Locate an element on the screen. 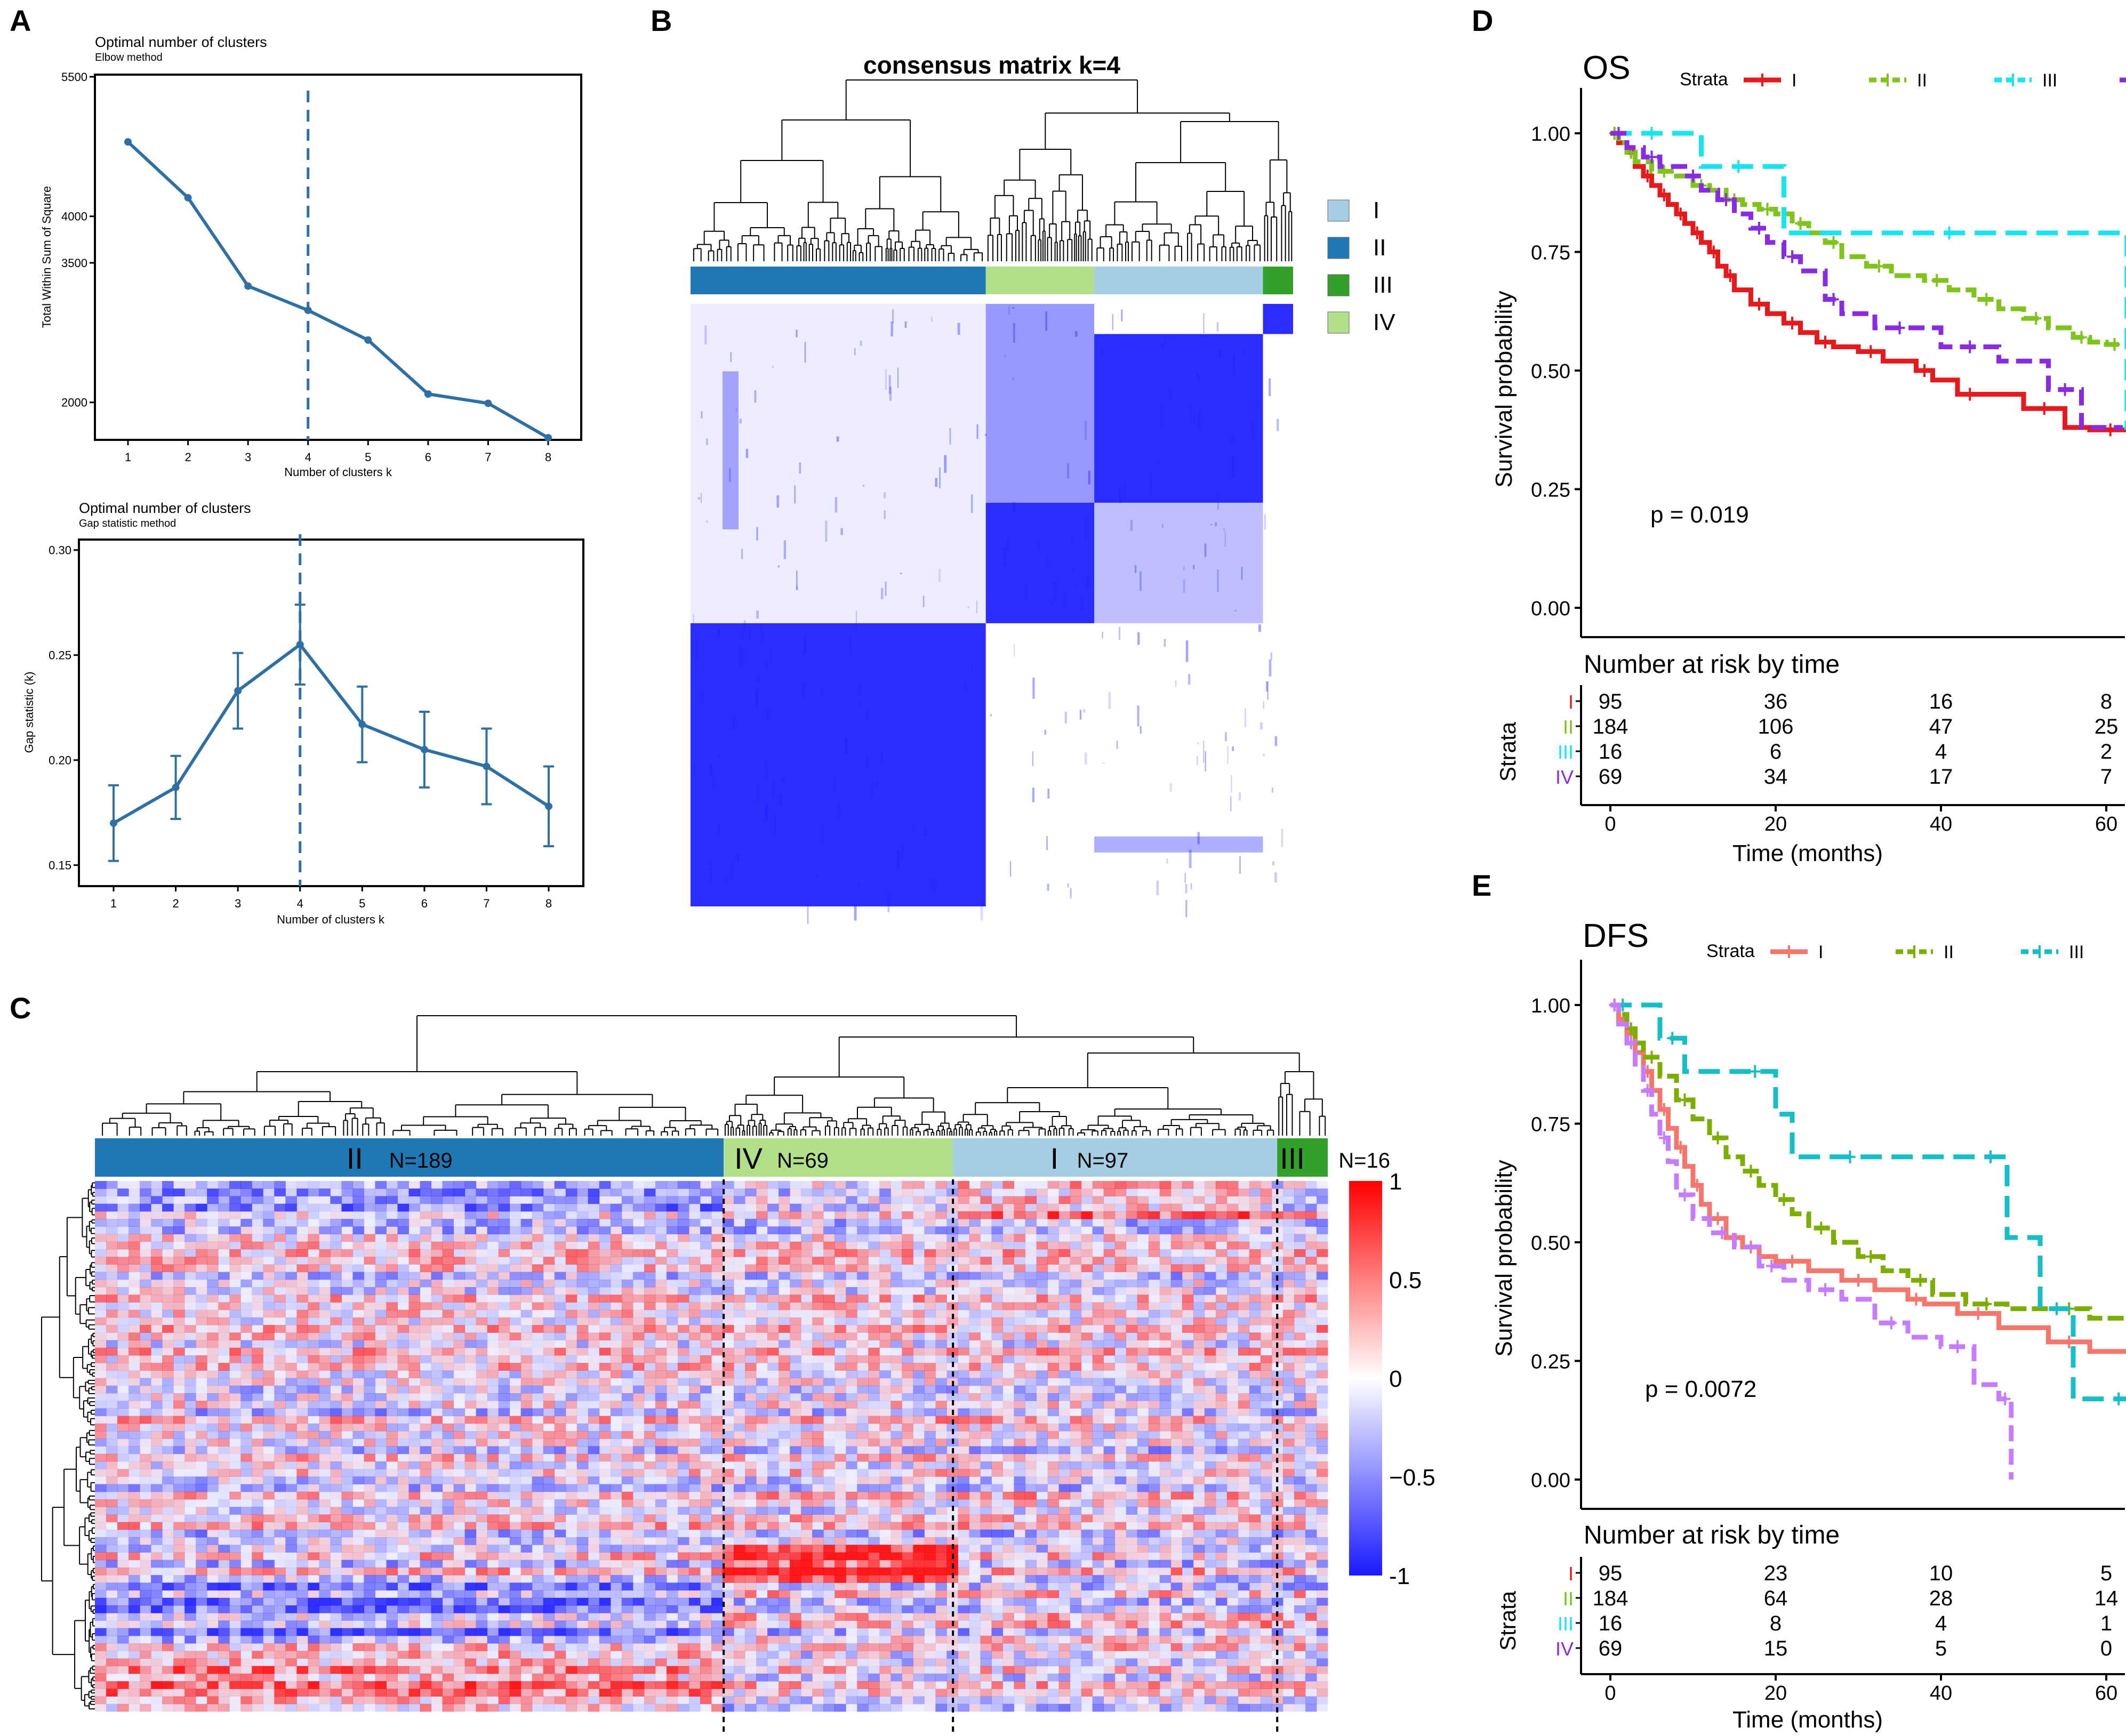 This screenshot has width=2126, height=1736. expr-group-n: N=97 is located at coordinates (1103, 1160).